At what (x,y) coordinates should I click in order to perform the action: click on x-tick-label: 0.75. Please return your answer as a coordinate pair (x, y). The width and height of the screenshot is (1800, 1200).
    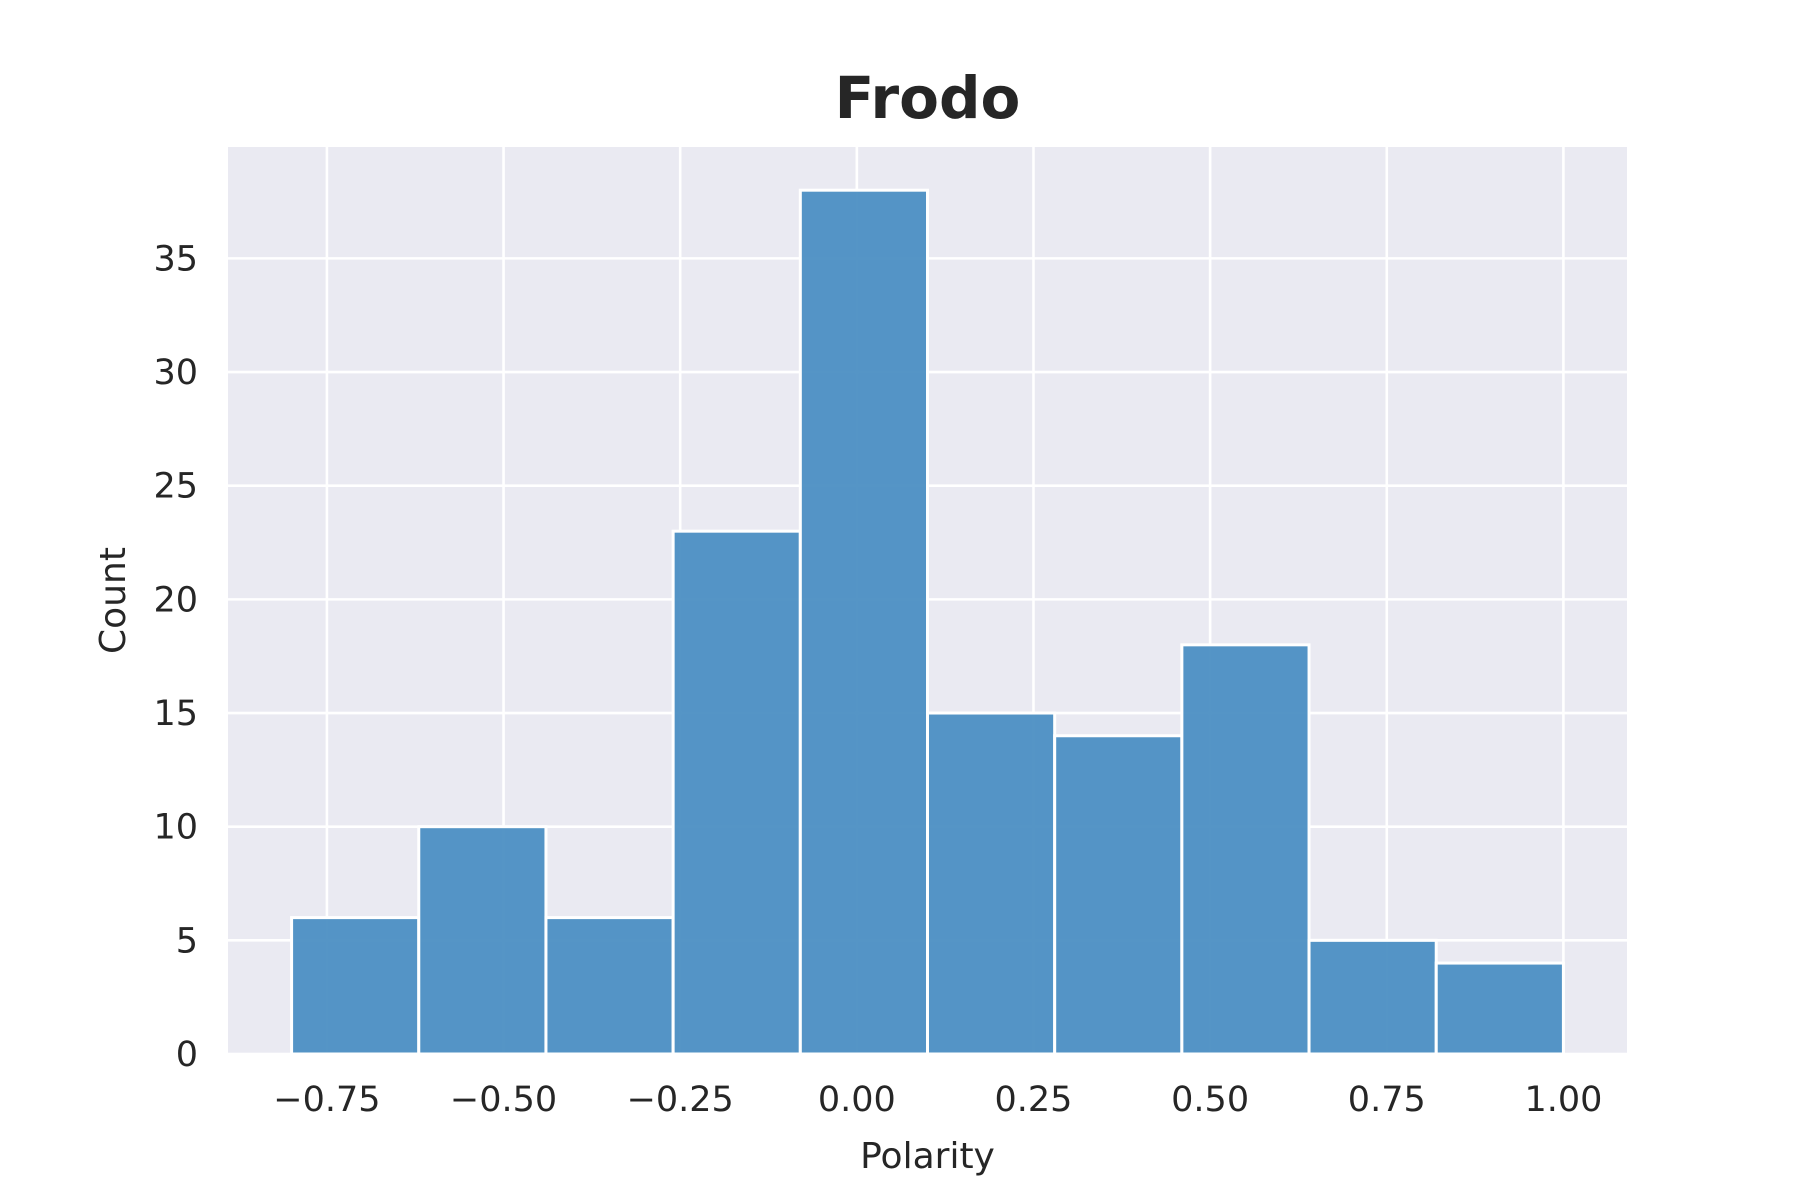
    Looking at the image, I should click on (1387, 1100).